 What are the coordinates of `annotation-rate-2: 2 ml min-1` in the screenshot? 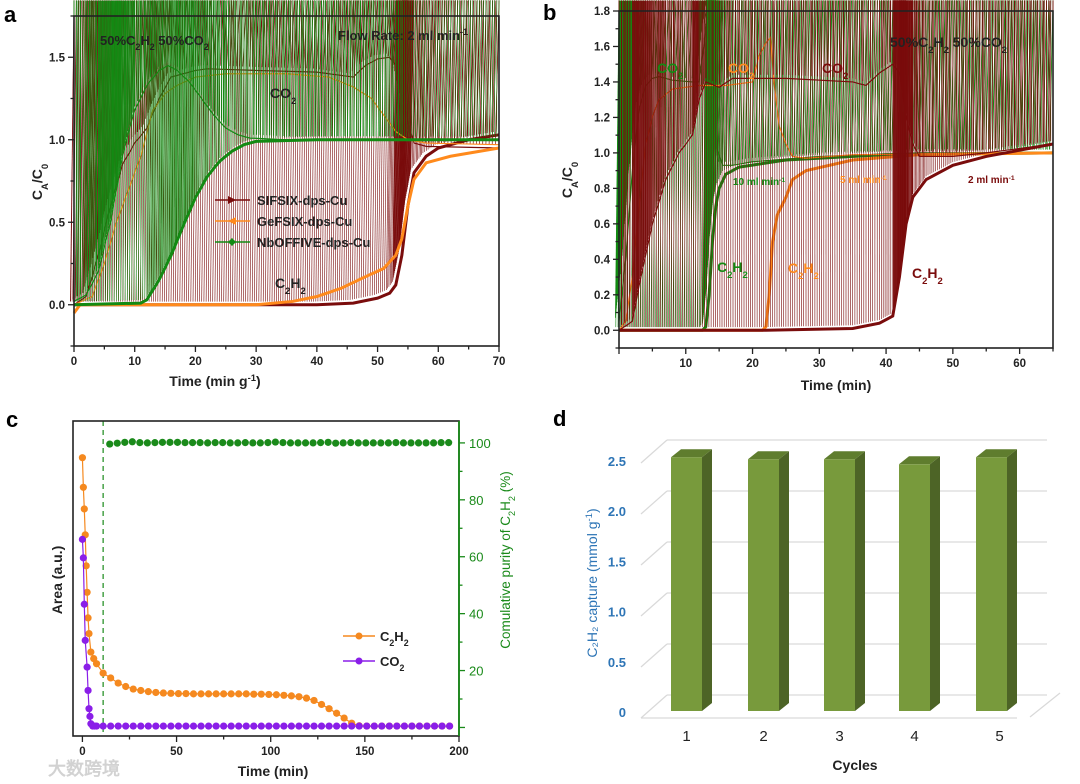 It's located at (991, 181).